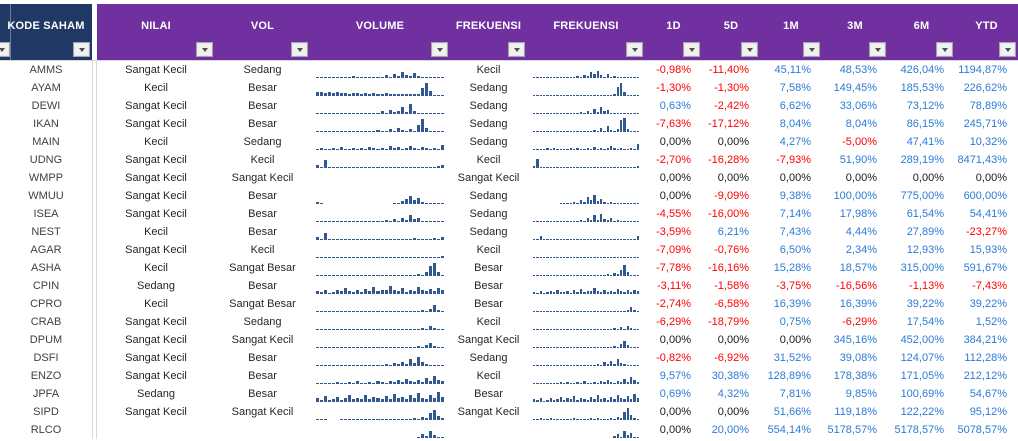 The width and height of the screenshot is (1018, 441). Describe the element at coordinates (262, 322) in the screenshot. I see `cell-vol: Sedang` at that location.